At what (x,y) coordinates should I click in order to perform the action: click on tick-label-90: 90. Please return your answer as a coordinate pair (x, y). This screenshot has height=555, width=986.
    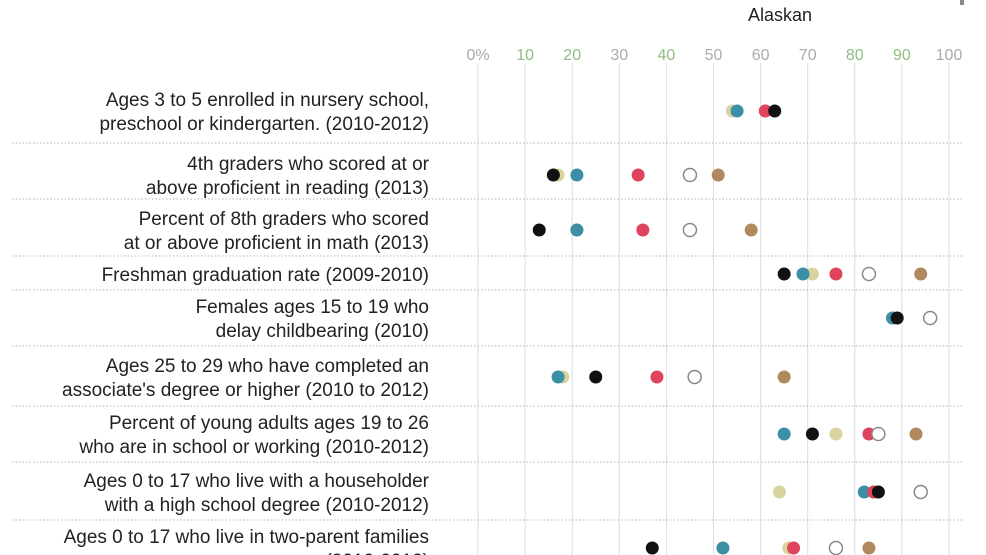
    Looking at the image, I should click on (902, 55).